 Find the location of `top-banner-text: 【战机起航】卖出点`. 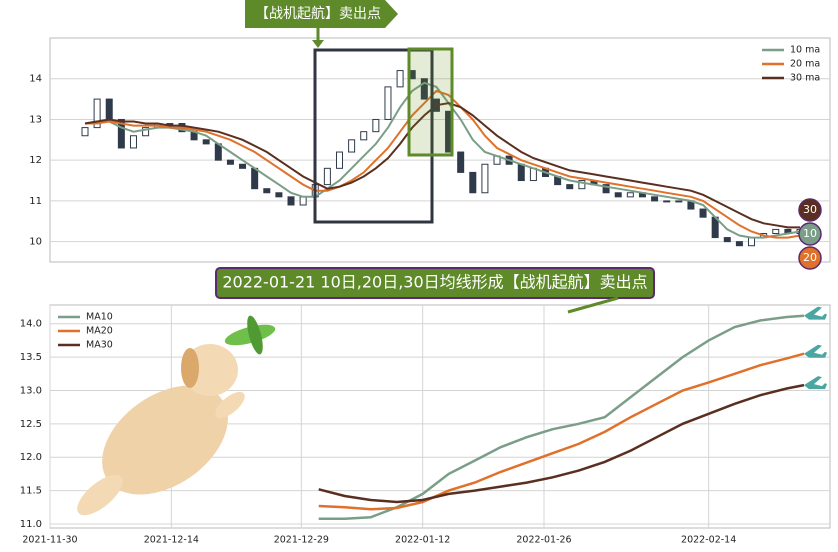

top-banner-text: 【战机起航】卖出点 is located at coordinates (318, 14).